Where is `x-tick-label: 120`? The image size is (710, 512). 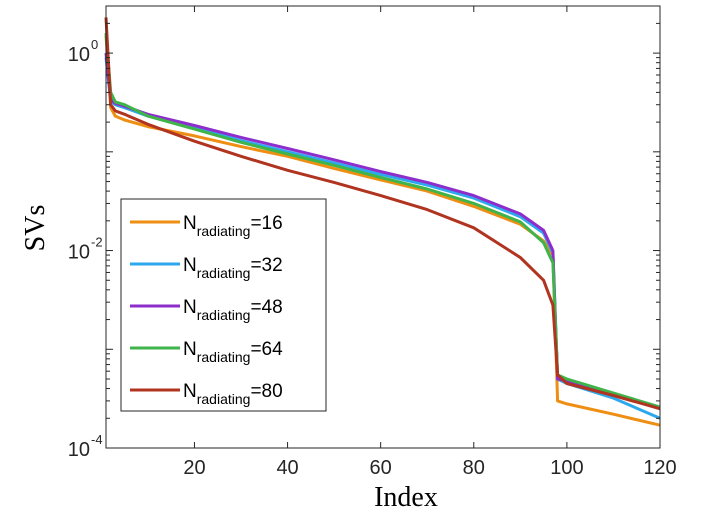
x-tick-label: 120 is located at coordinates (659, 468).